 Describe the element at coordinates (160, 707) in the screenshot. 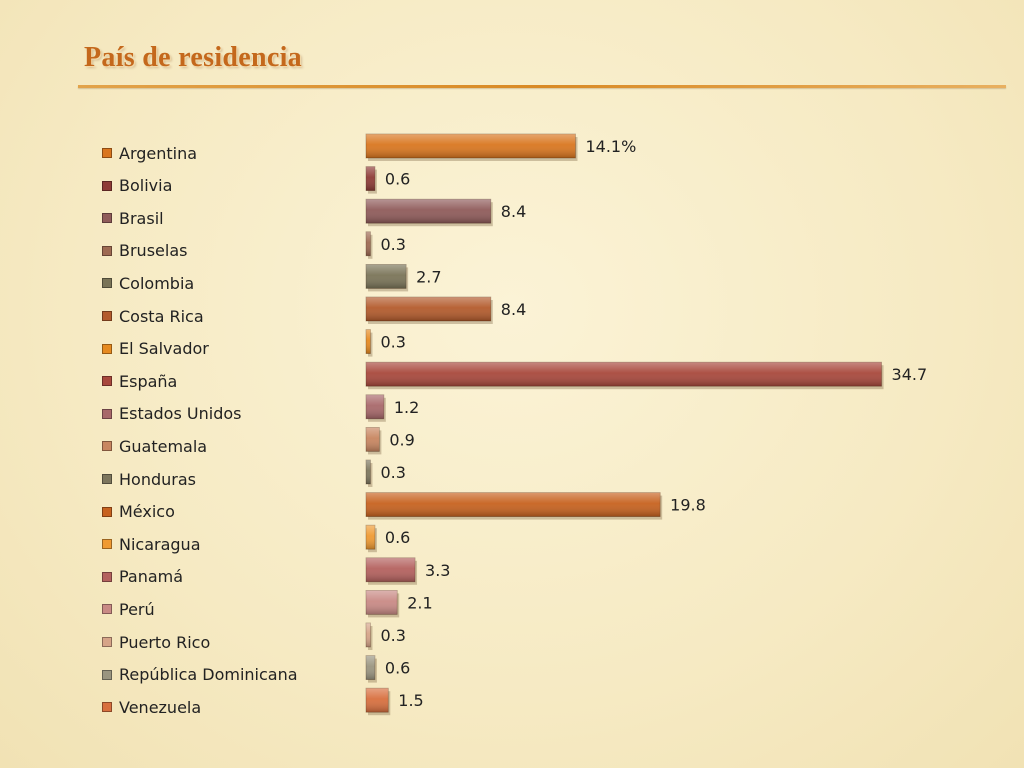

I see `legend-label: Venezuela` at that location.